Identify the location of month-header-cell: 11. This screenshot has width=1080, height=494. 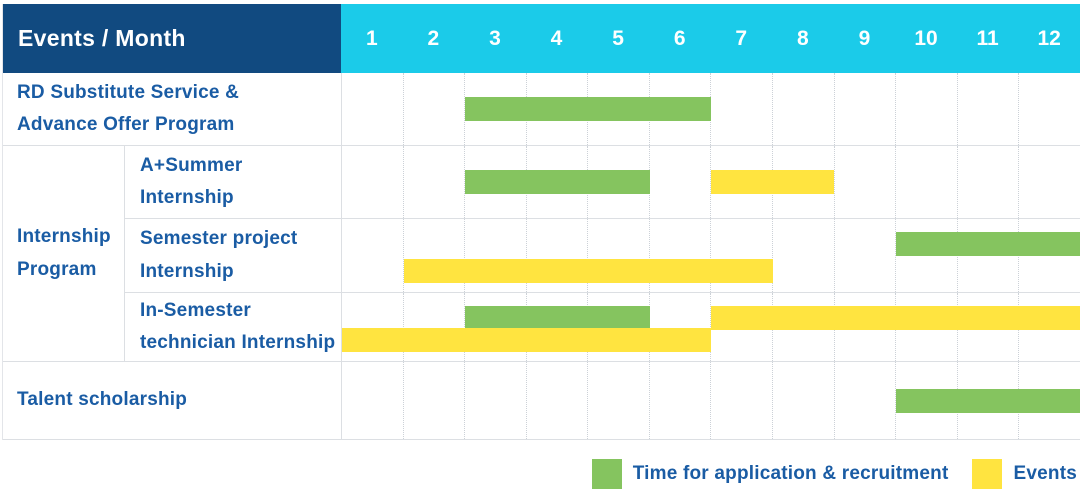
(987, 38).